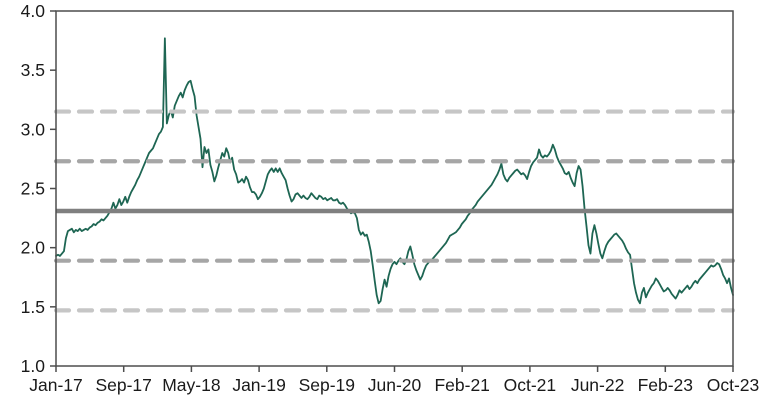 This screenshot has width=765, height=419. What do you see at coordinates (395, 385) in the screenshot?
I see `x-axis-label: Jun-20` at bounding box center [395, 385].